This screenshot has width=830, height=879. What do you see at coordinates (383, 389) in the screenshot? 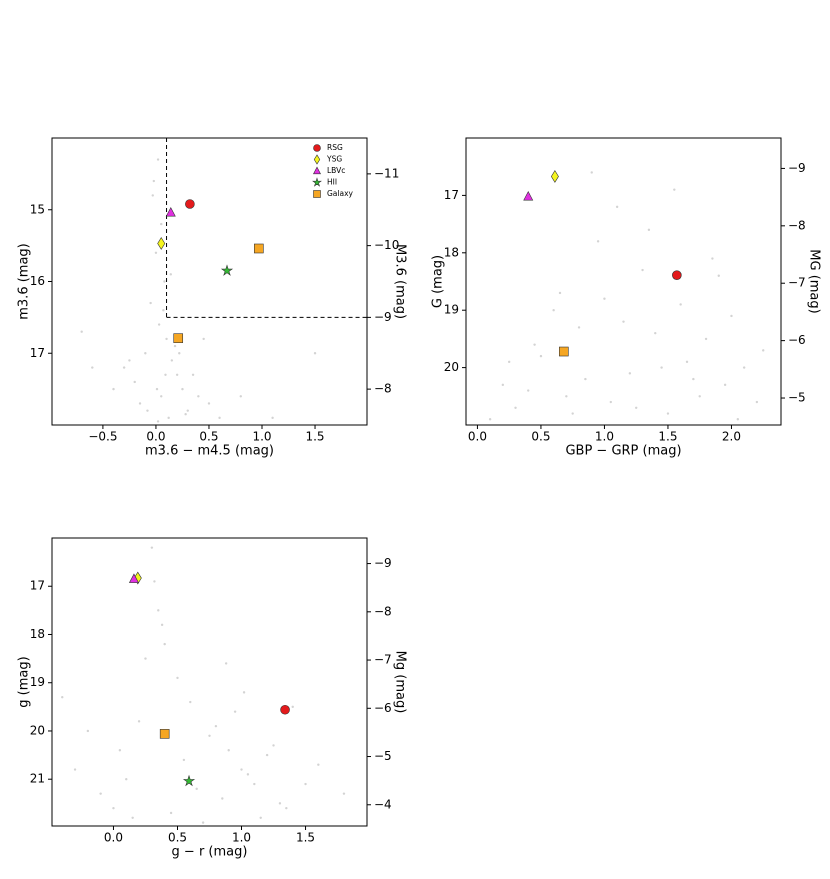
I see `y2-tick-label: −8` at bounding box center [383, 389].